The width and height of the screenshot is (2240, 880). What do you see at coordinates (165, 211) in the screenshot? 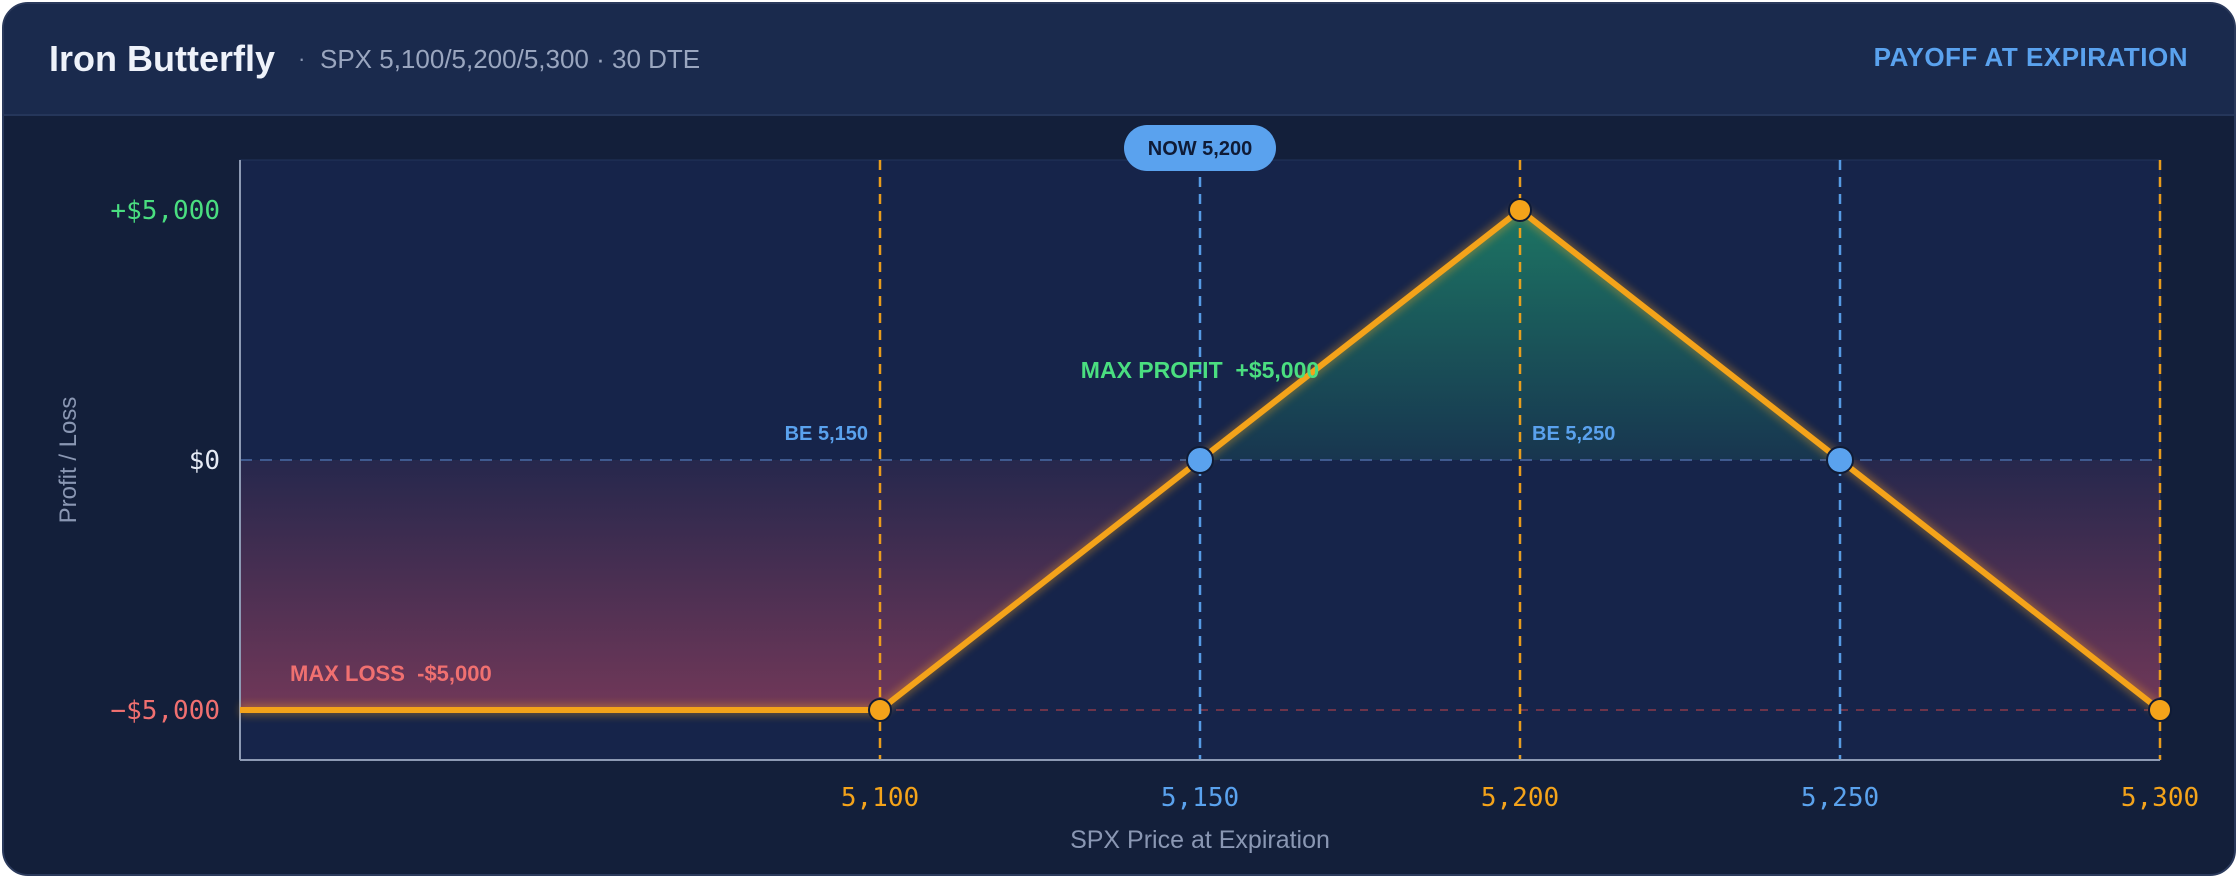
I see `y-tick-label: +$5,000` at bounding box center [165, 211].